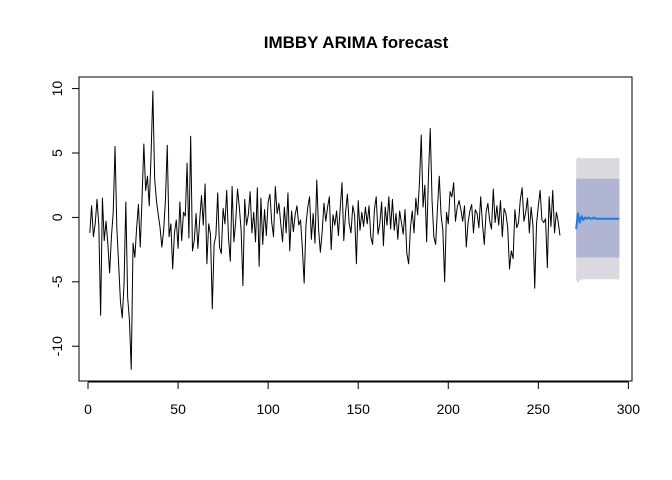 Image resolution: width=672 pixels, height=480 pixels. I want to click on forecast-mean-line, so click(597, 221).